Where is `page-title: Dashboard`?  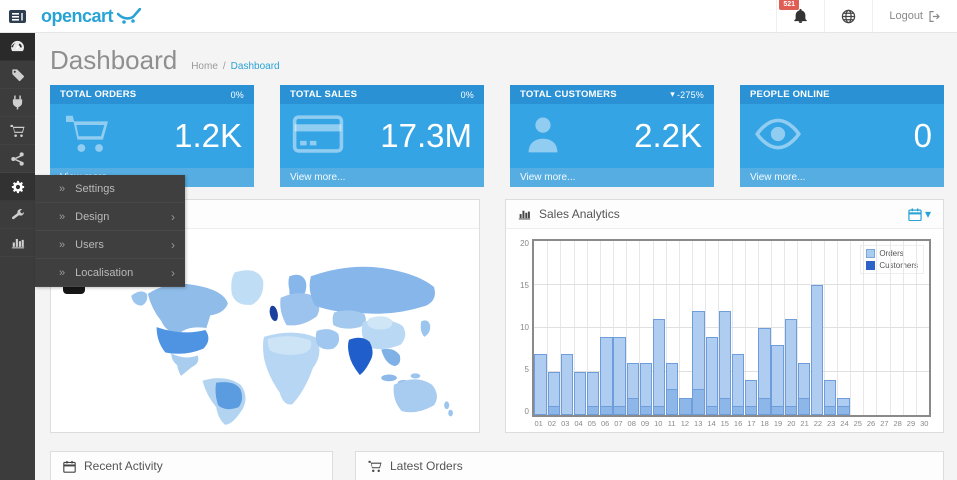 page-title: Dashboard is located at coordinates (114, 60).